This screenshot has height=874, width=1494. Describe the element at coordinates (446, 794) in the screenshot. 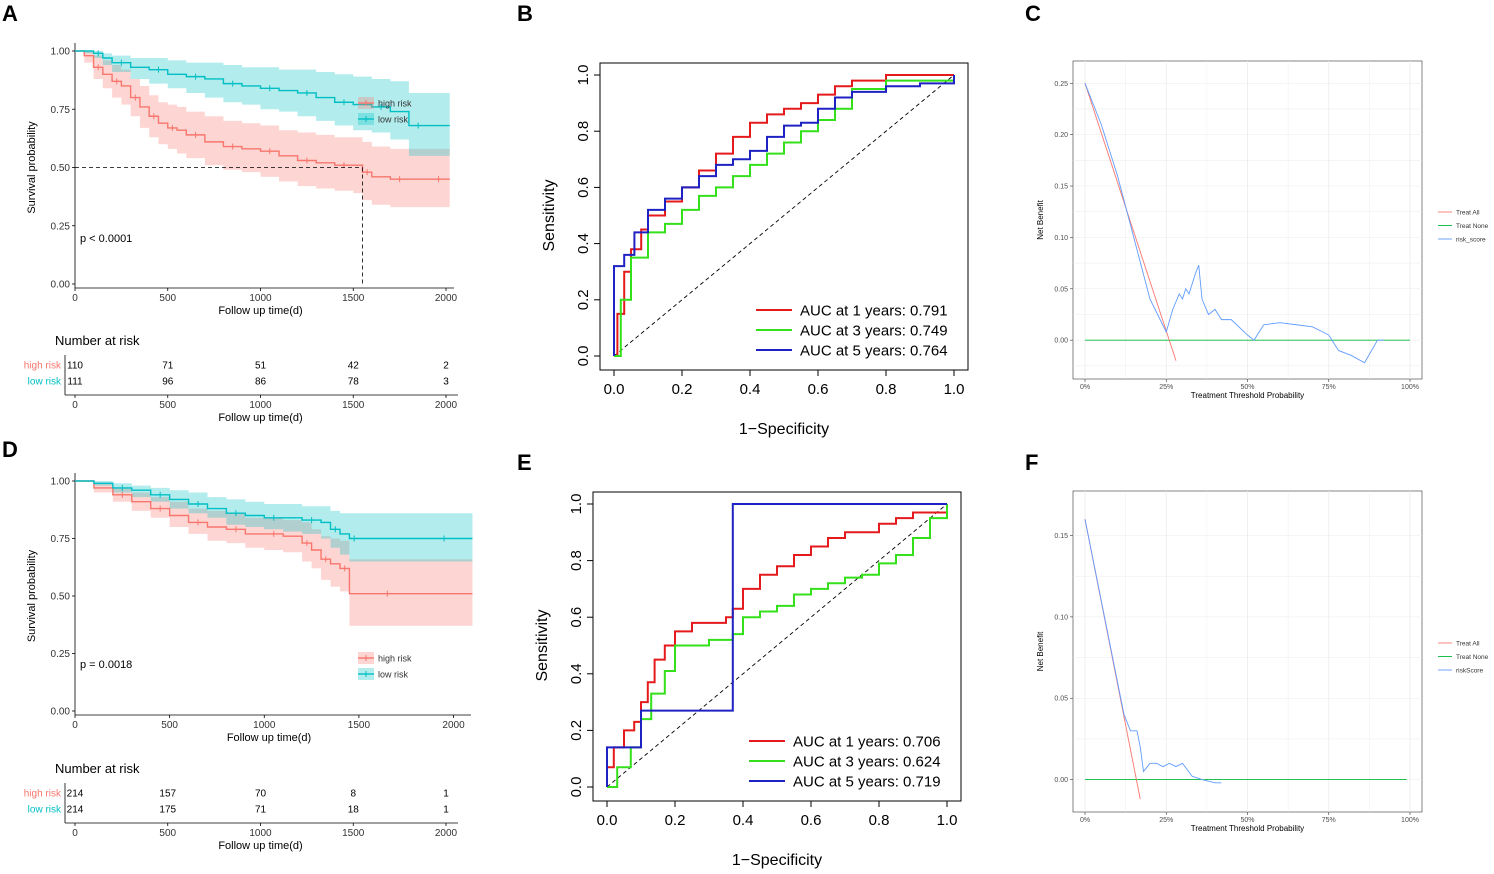

I see `risk-count: 1` at that location.